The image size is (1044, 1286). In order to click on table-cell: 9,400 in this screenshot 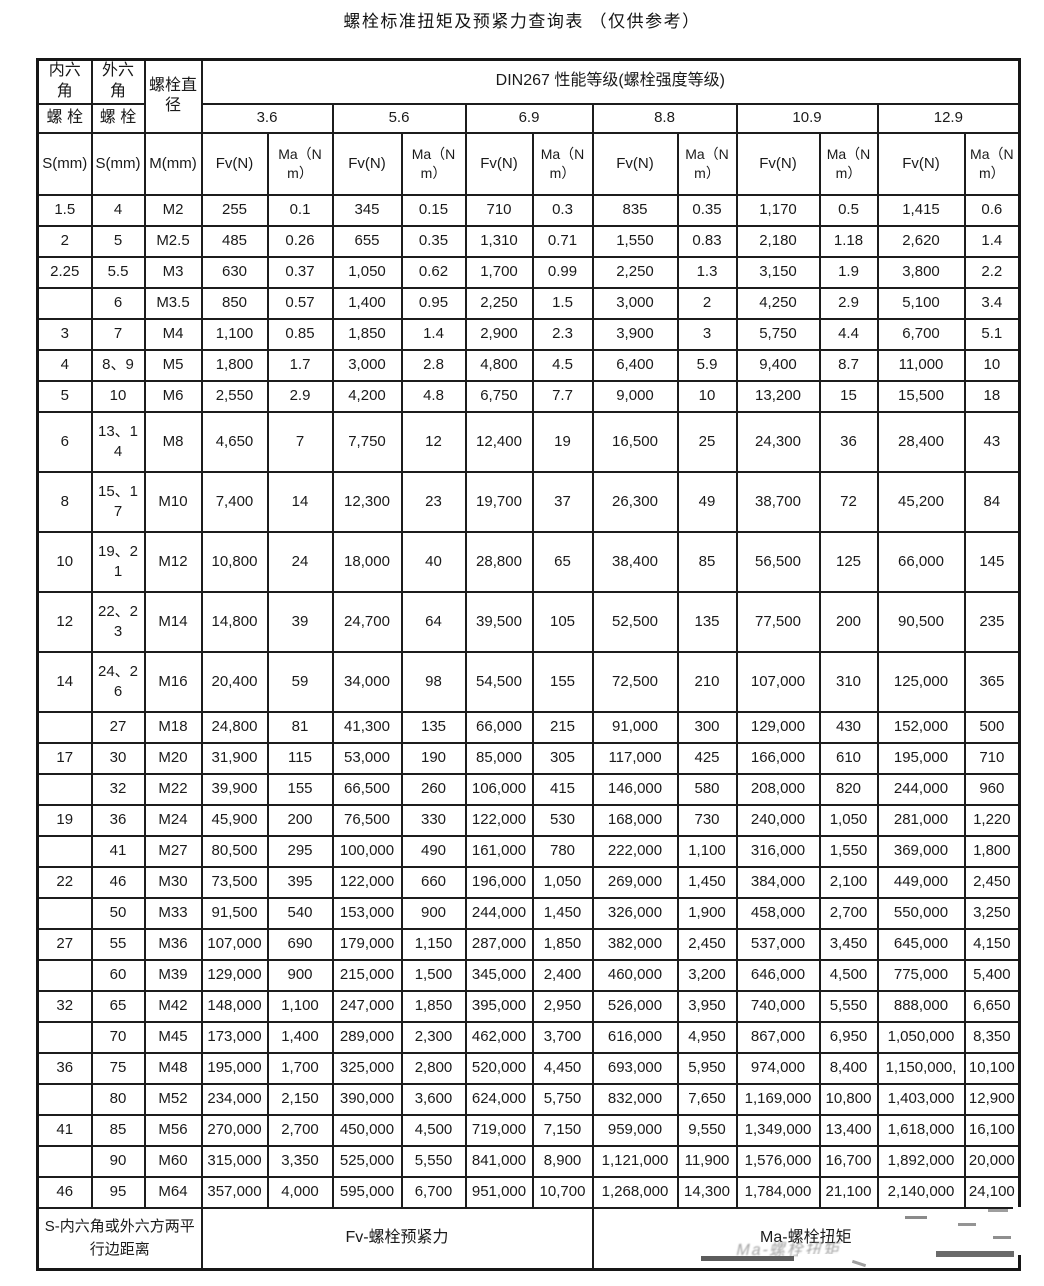, I will do `click(778, 365)`.